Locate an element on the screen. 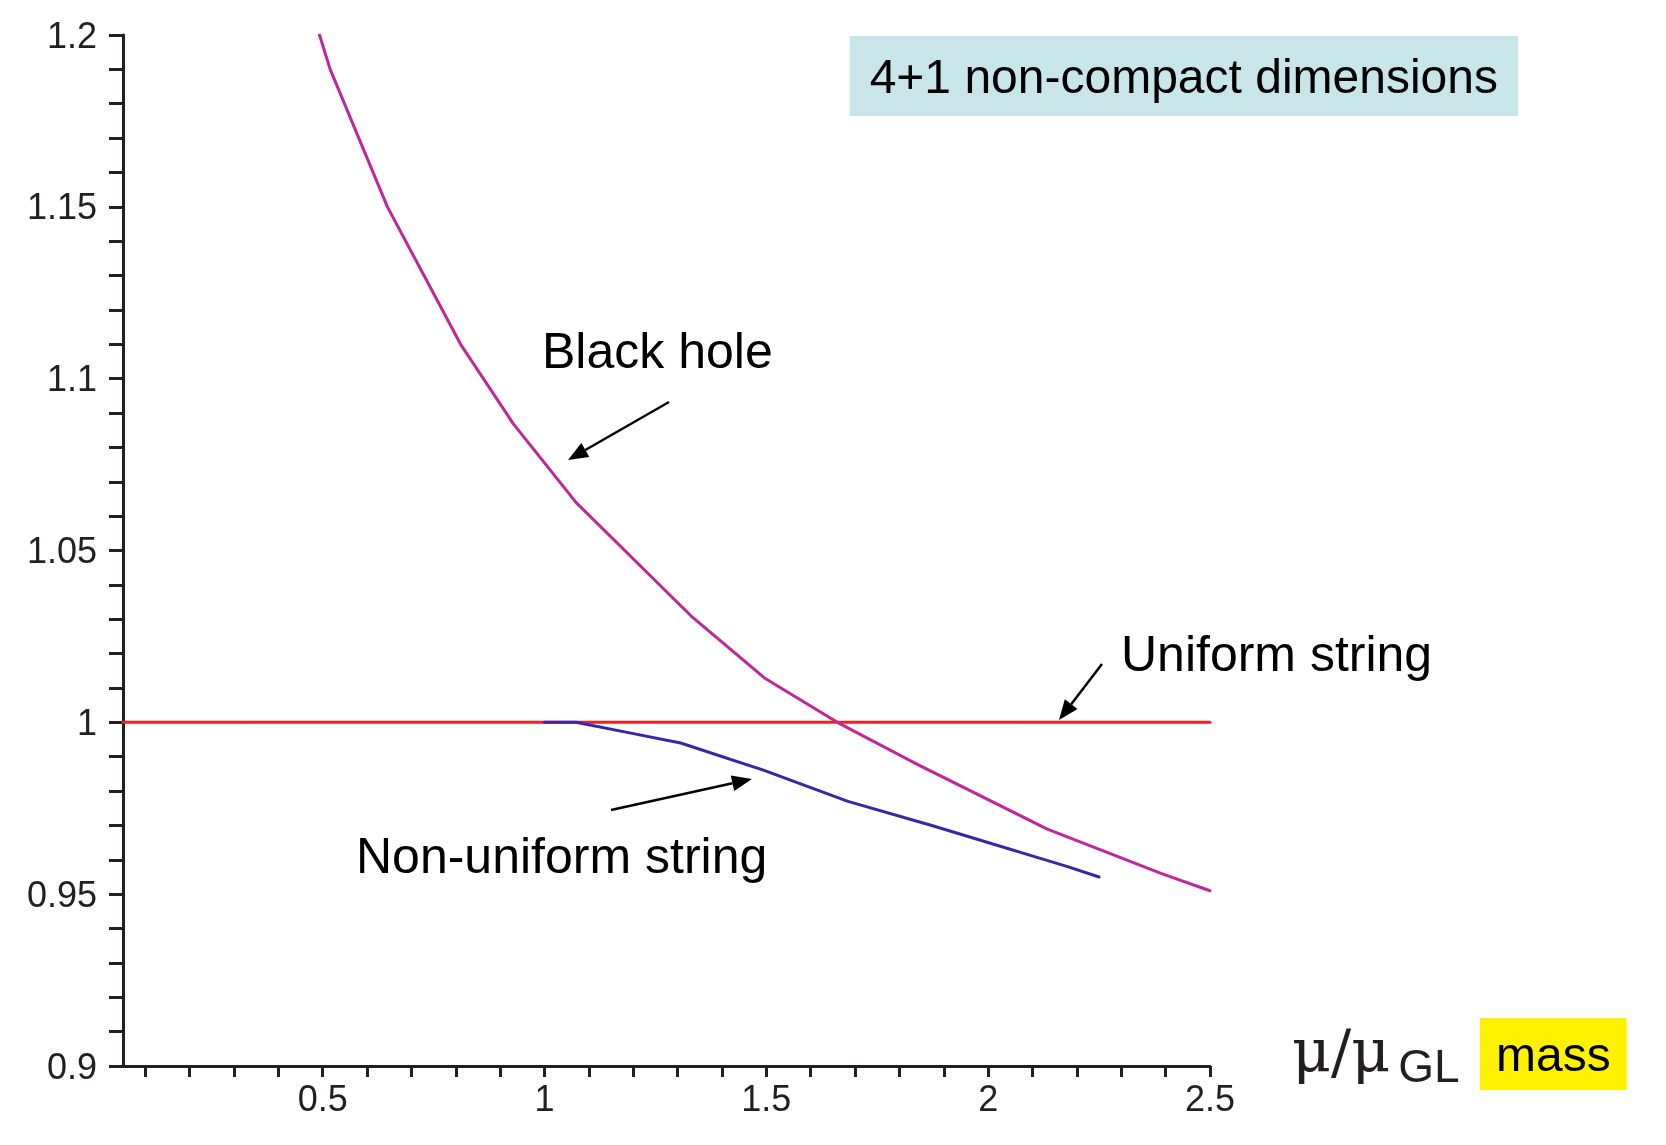  y-tick-label: 1.1 is located at coordinates (71, 379).